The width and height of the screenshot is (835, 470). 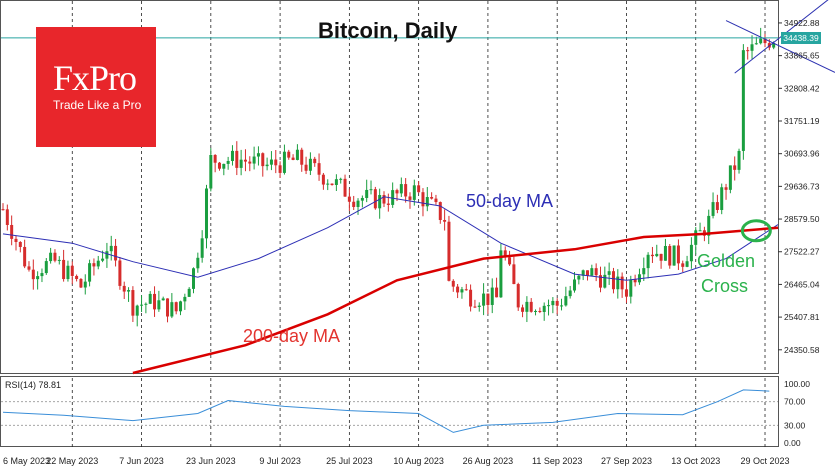 I want to click on x-tick-label: 26 Aug 2023, so click(x=488, y=461).